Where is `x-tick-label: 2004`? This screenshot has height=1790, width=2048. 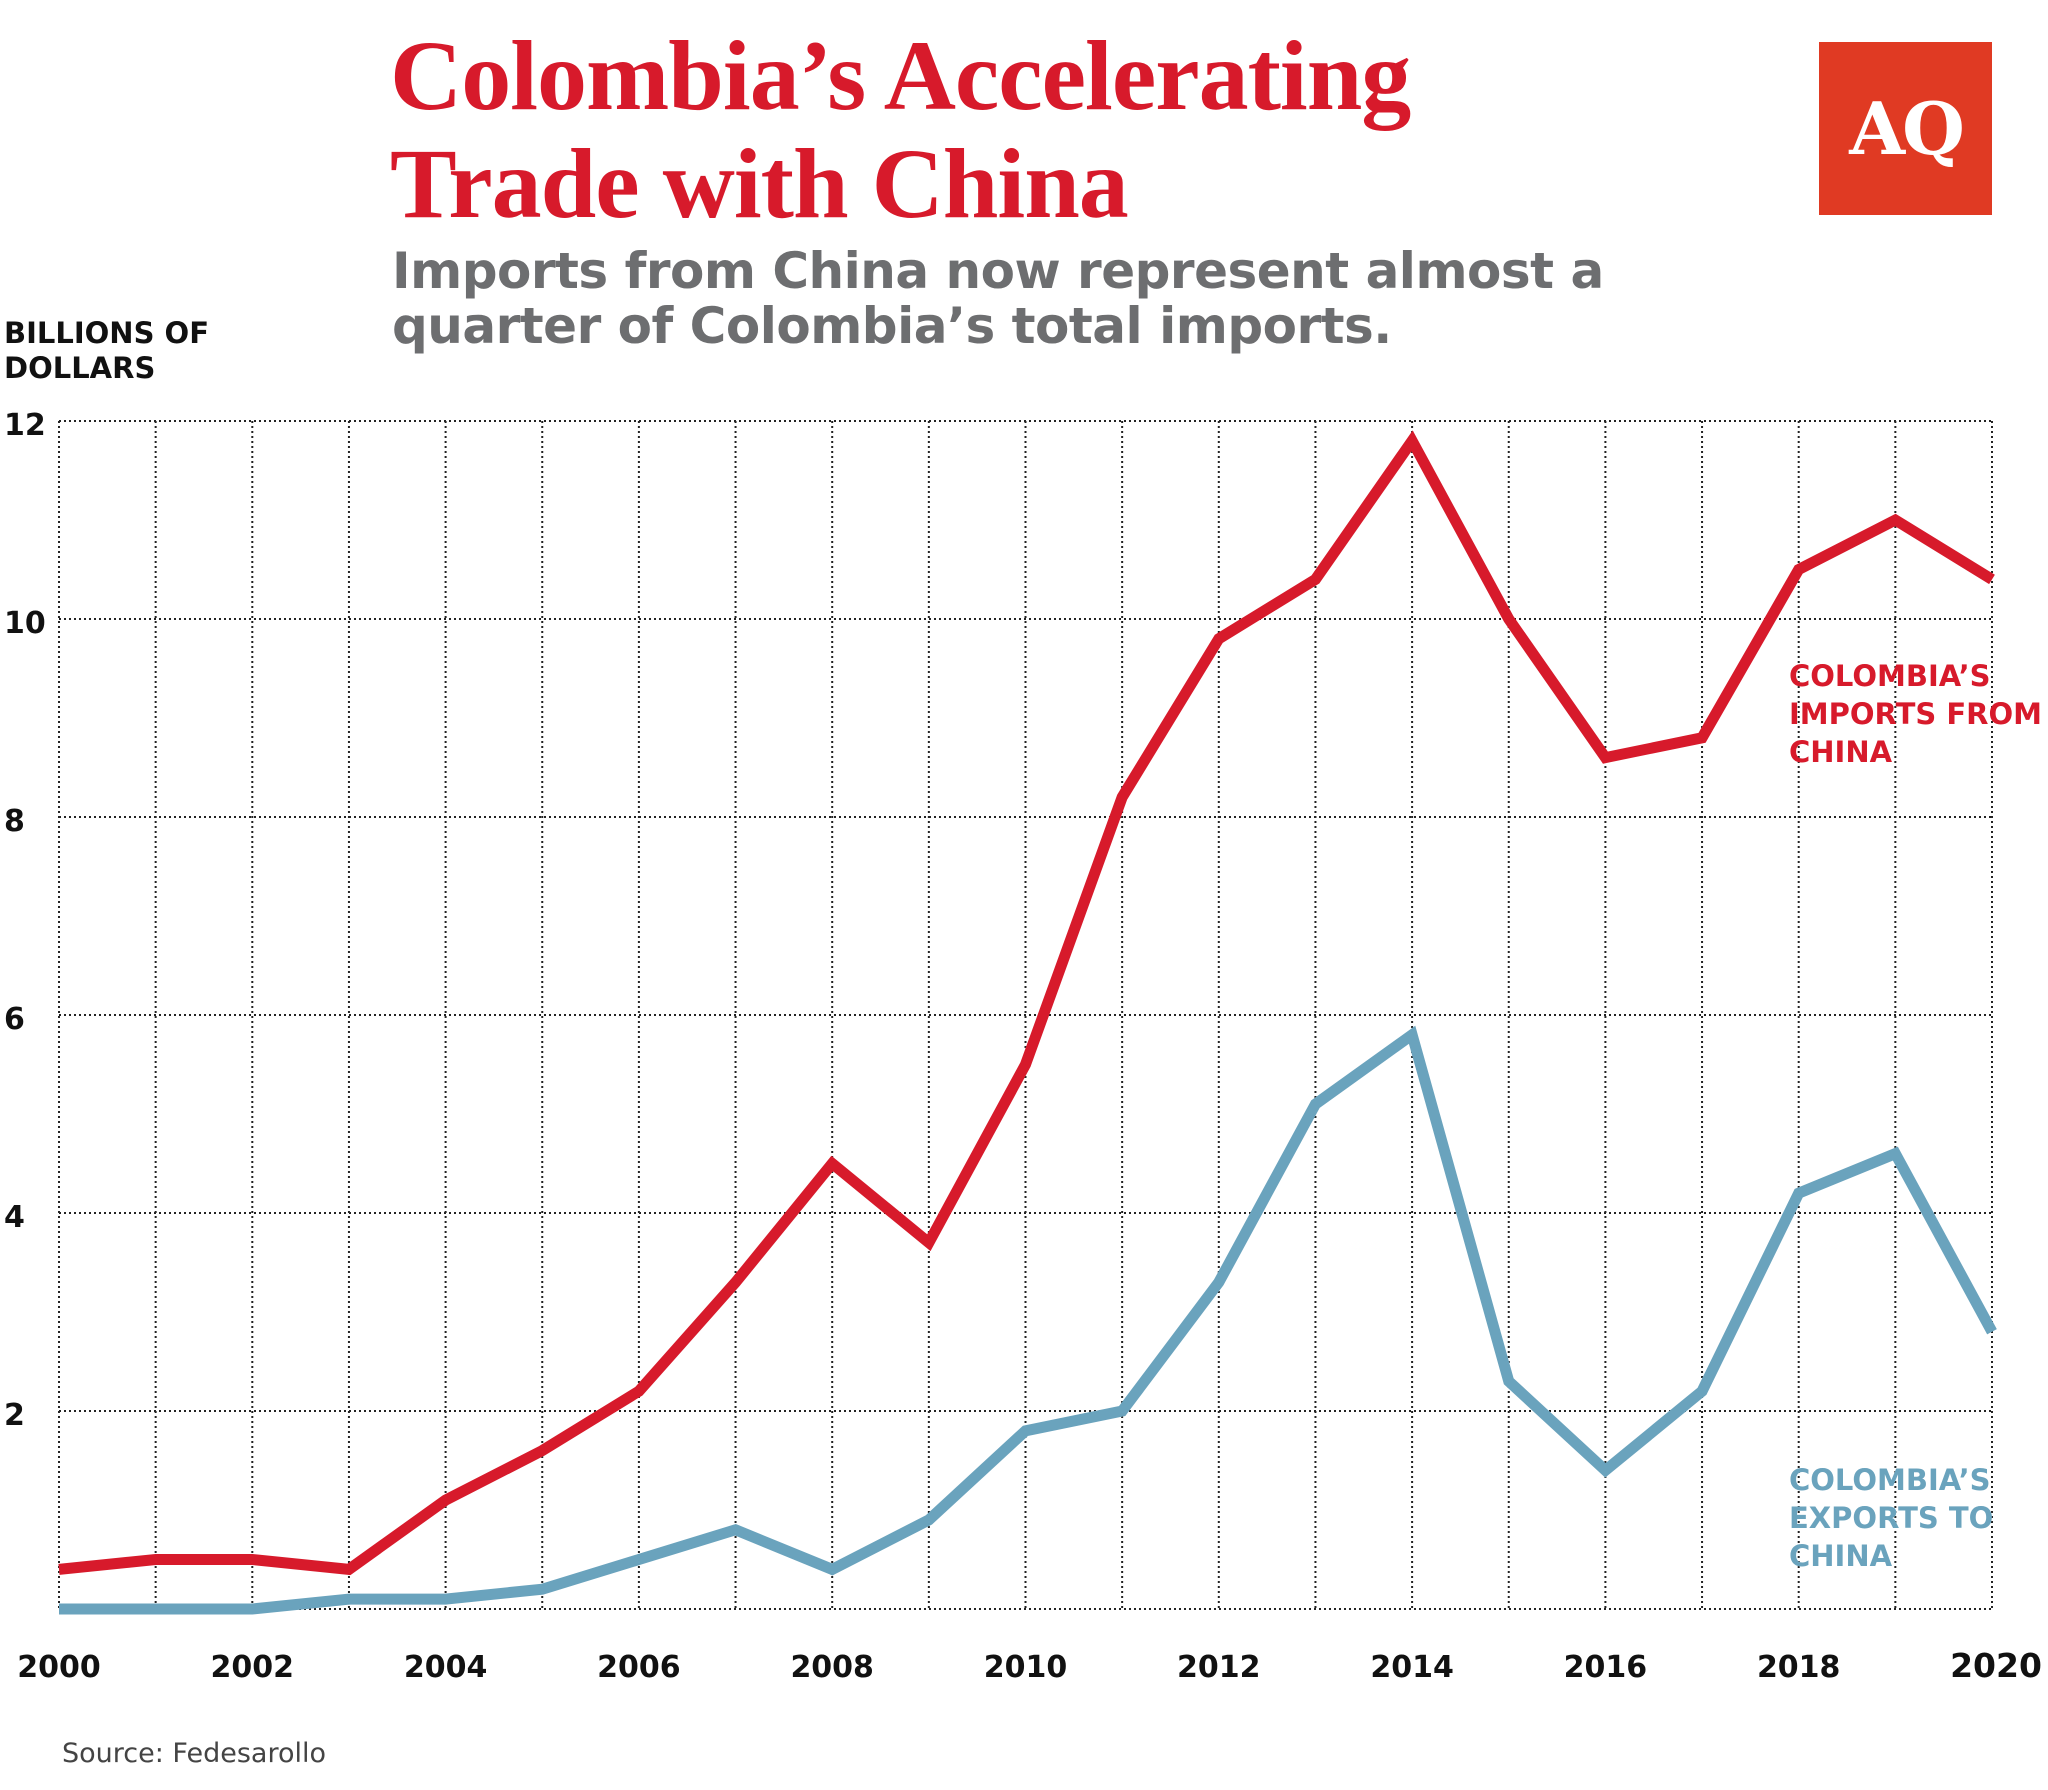
x-tick-label: 2004 is located at coordinates (446, 1667).